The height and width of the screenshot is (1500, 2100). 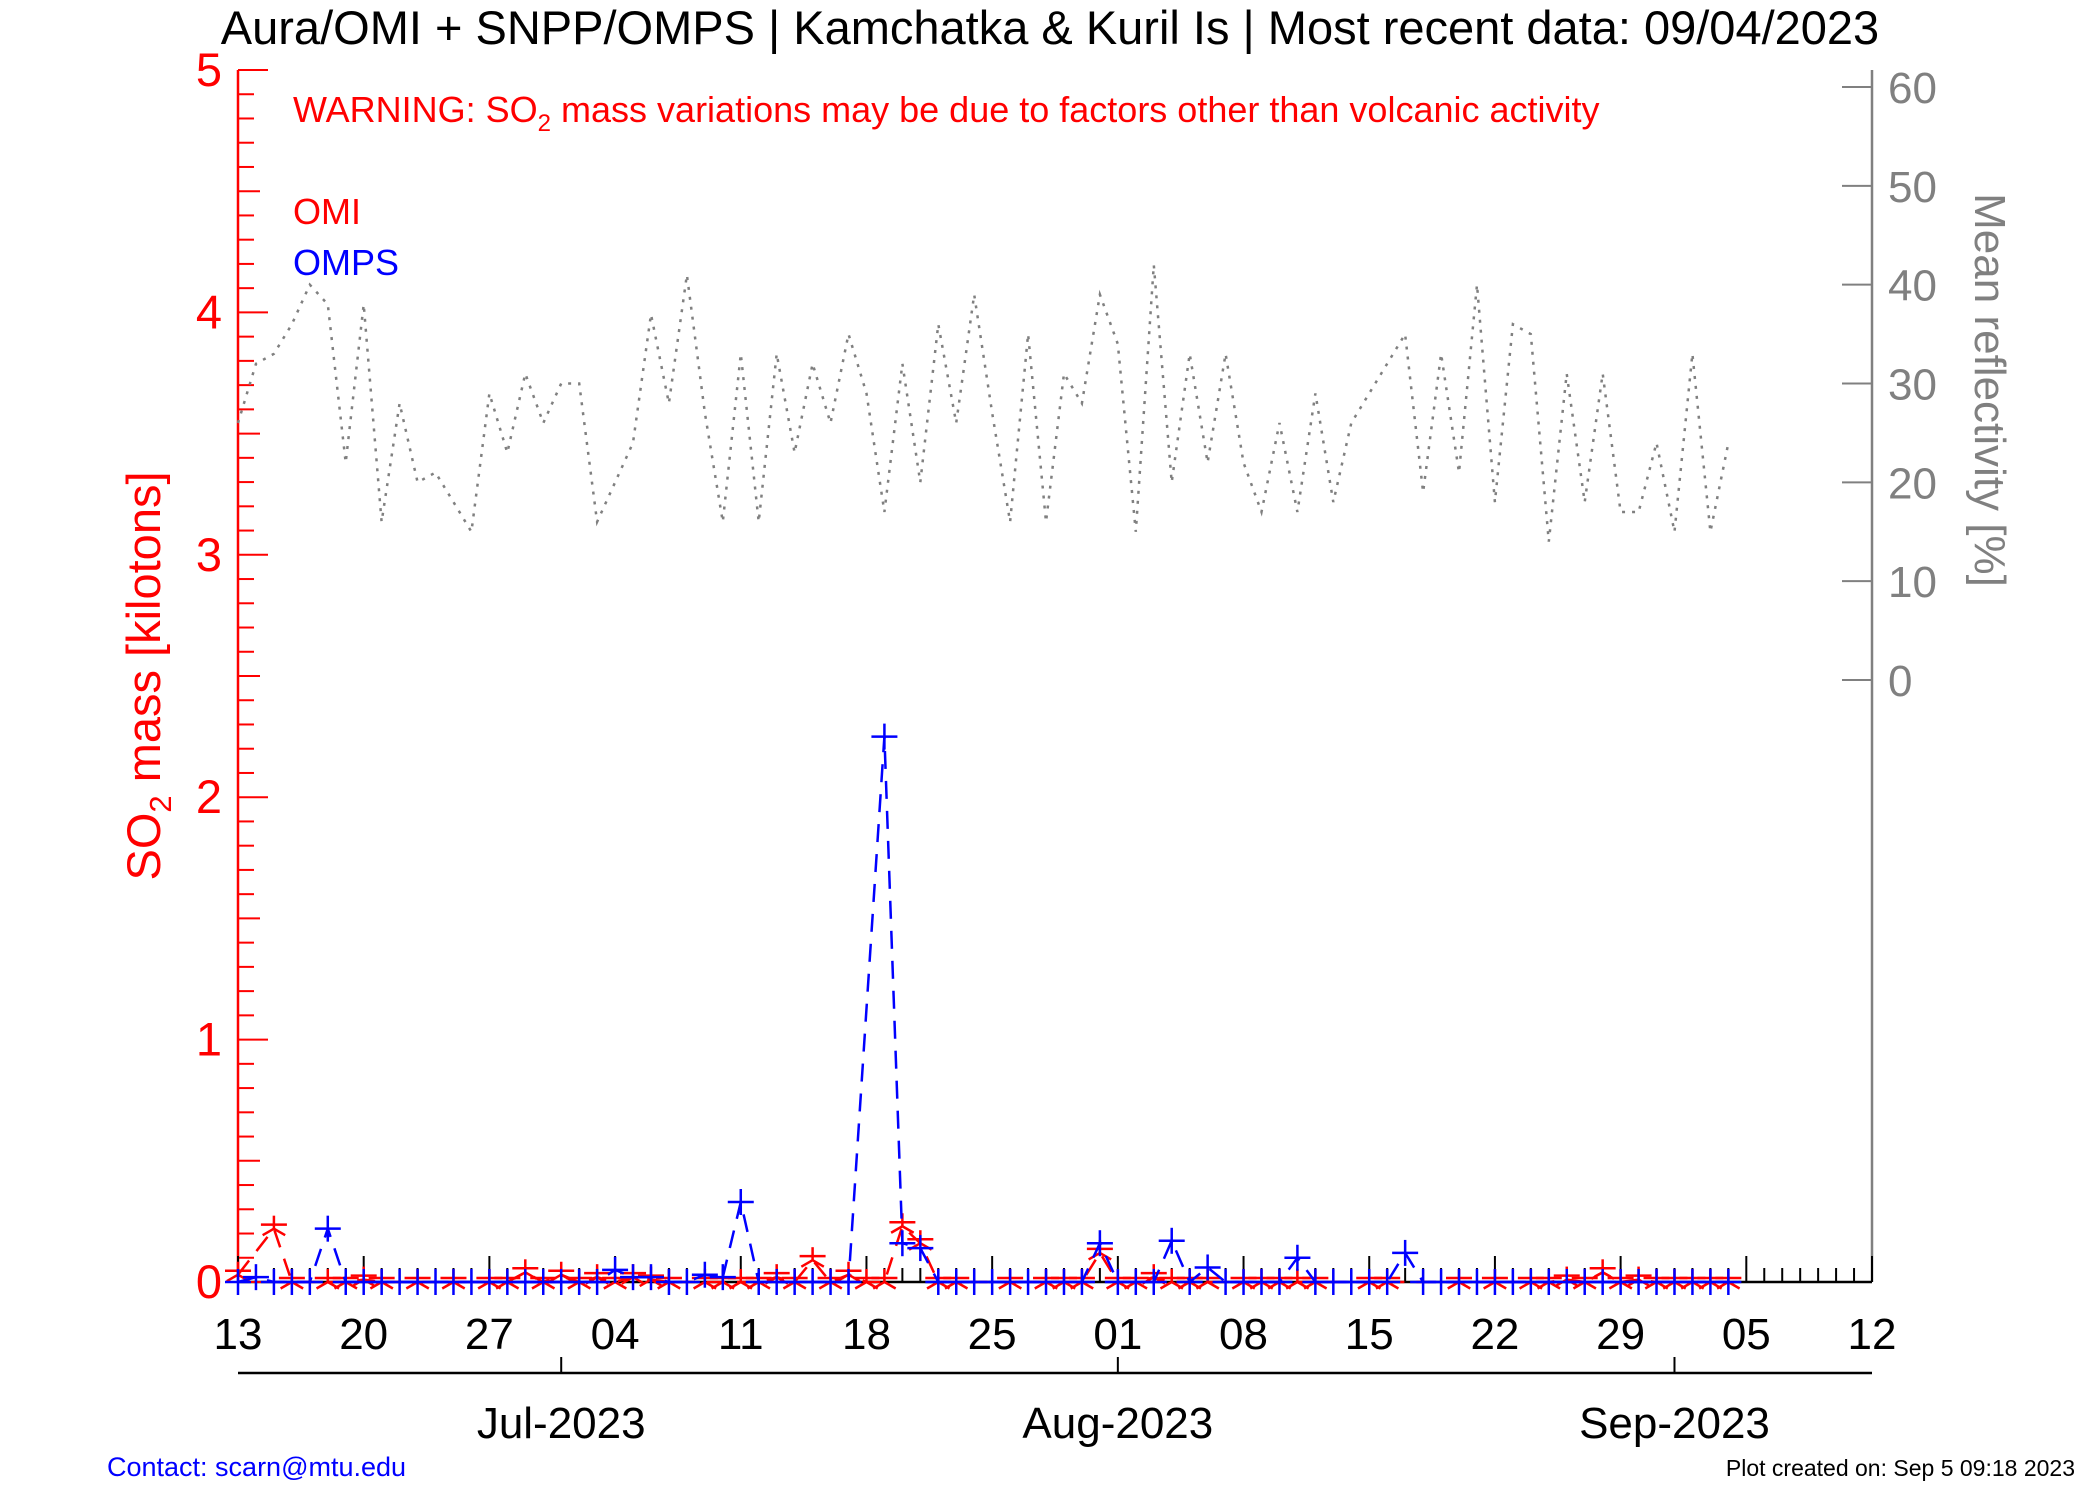 I want to click on left-axis-ticks: 0 1 2 3 4 5, so click(x=232, y=675).